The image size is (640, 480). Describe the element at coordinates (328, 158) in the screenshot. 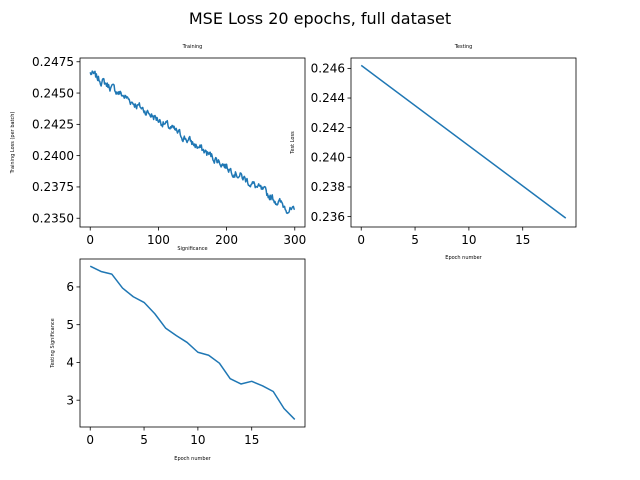

I see `testing-ytick-label: 0.240` at that location.